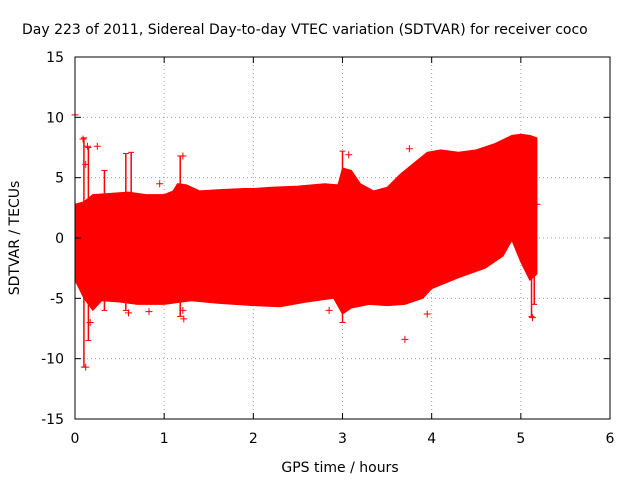 This screenshot has width=640, height=480. What do you see at coordinates (15, 238) in the screenshot?
I see `y-axis-title: SDTVAR / TECUs` at bounding box center [15, 238].